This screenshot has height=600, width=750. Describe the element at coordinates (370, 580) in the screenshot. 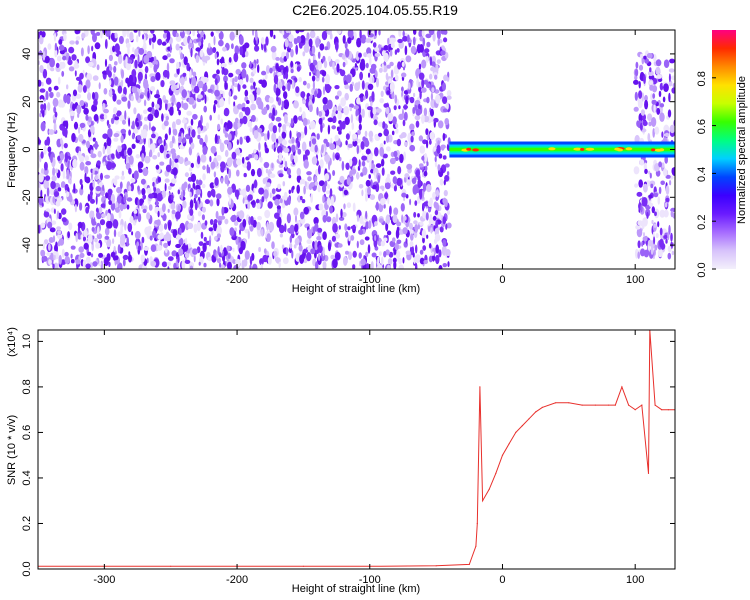

I see `x-tick-label: -100` at that location.